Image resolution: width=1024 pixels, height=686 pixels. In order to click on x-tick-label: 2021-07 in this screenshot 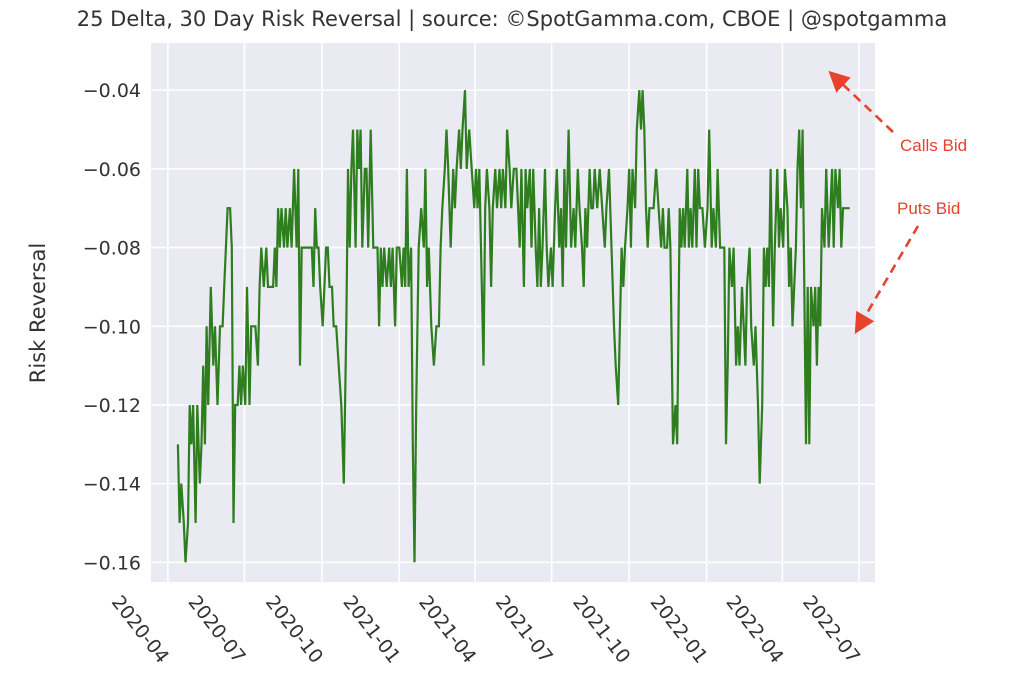, I will do `click(524, 630)`.